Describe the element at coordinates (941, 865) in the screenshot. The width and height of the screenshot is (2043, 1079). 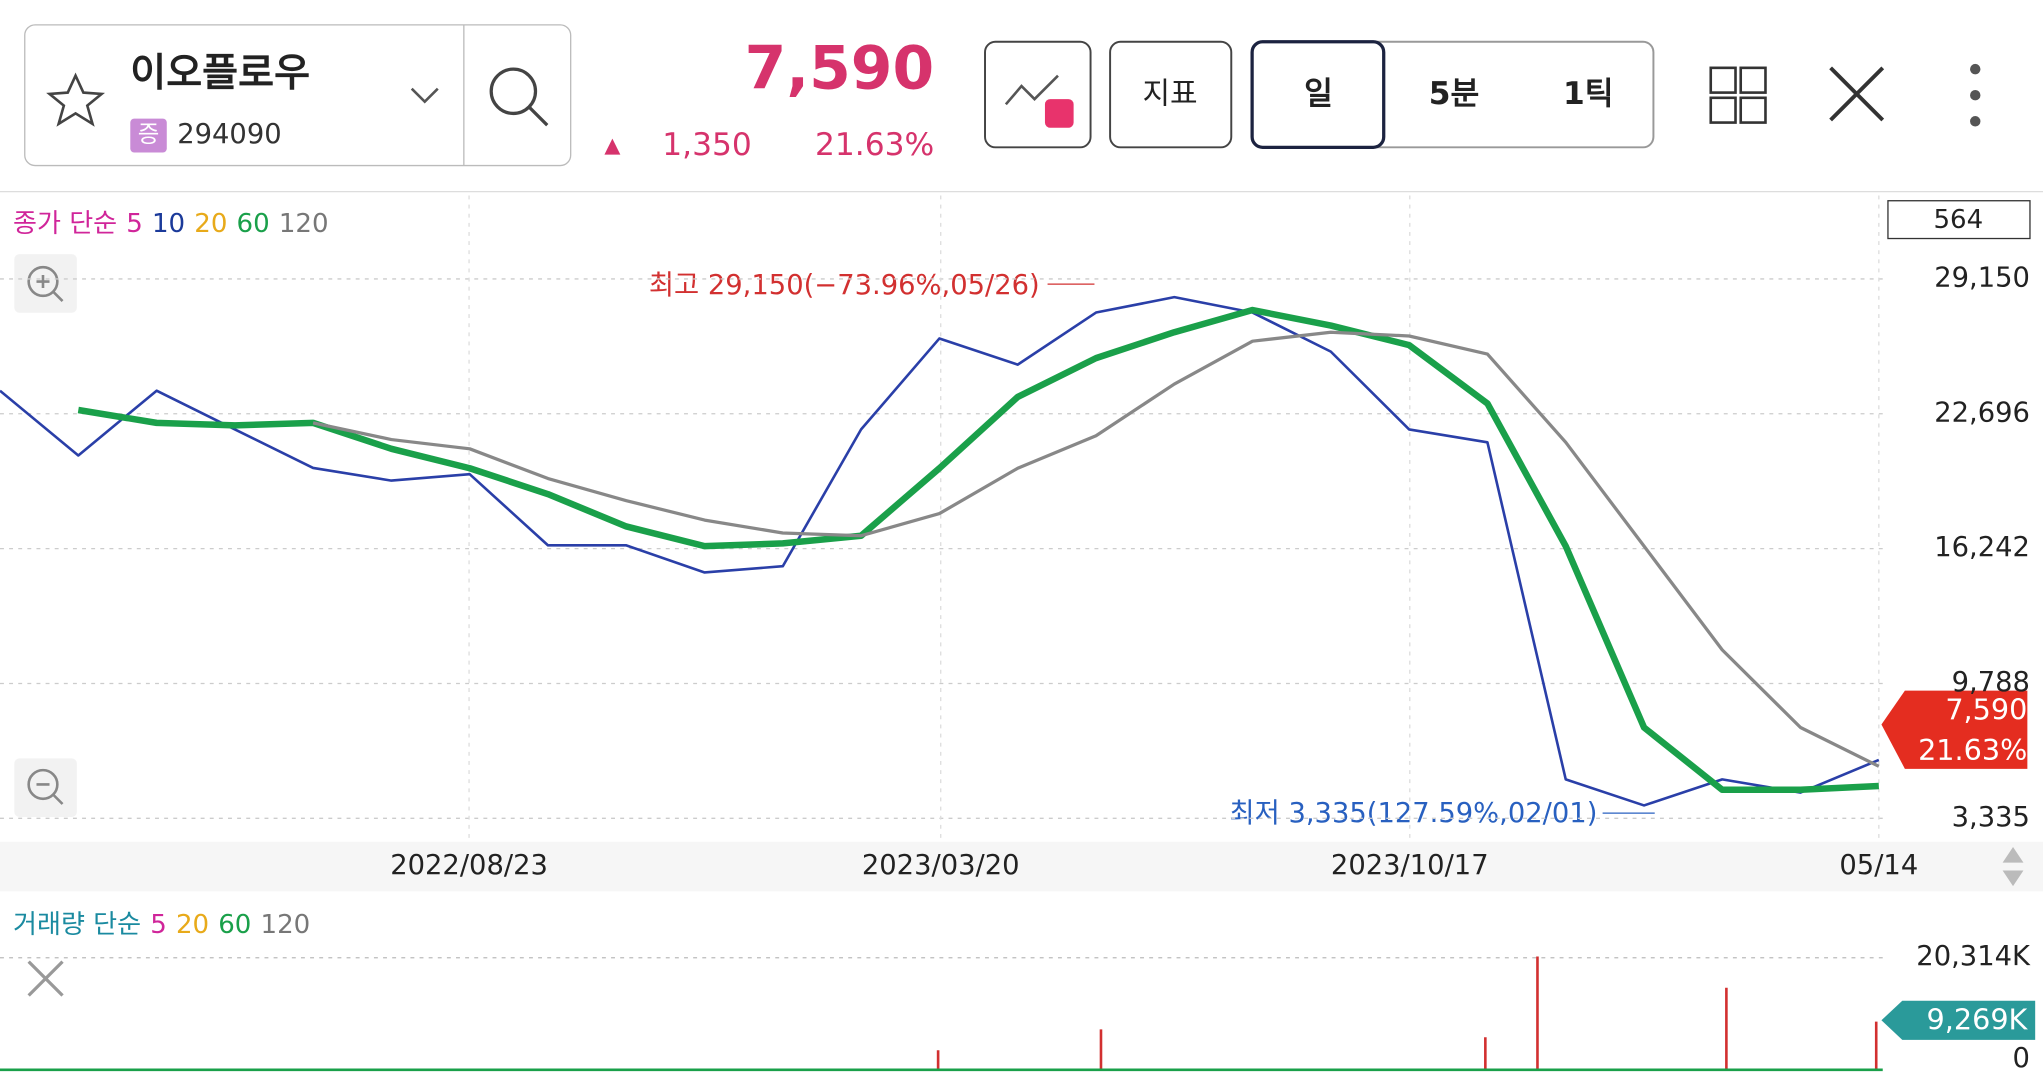
I see `x-tick-label: 2023/03/20` at that location.